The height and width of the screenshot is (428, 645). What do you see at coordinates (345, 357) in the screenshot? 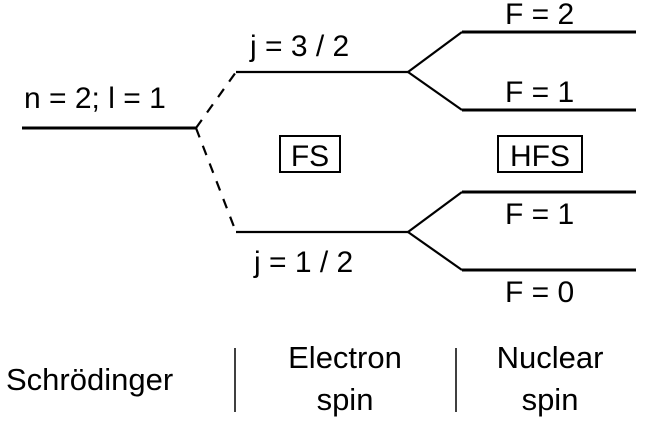
I see `column-label-electron-line1: Electron` at bounding box center [345, 357].